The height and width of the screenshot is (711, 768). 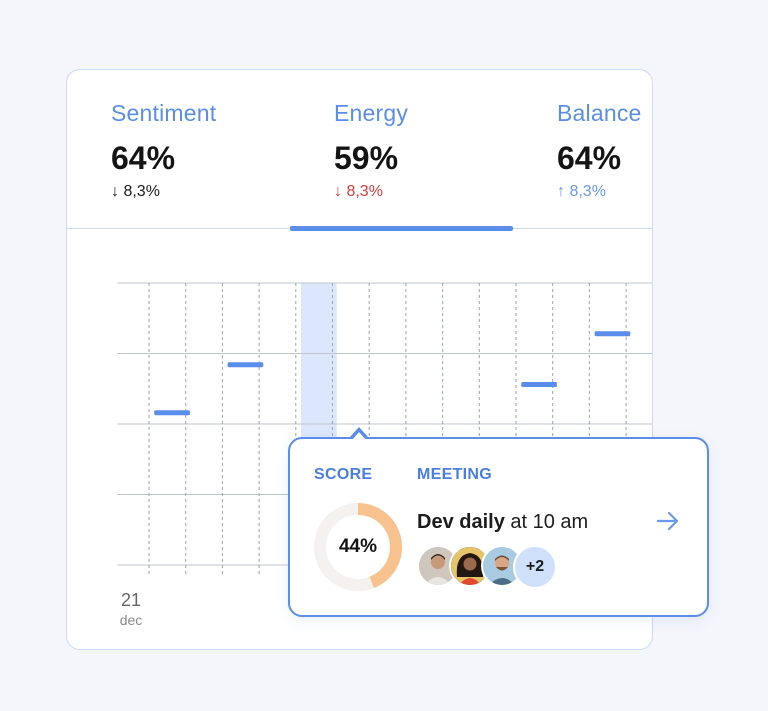 I want to click on active-tab-indicator, so click(x=401, y=228).